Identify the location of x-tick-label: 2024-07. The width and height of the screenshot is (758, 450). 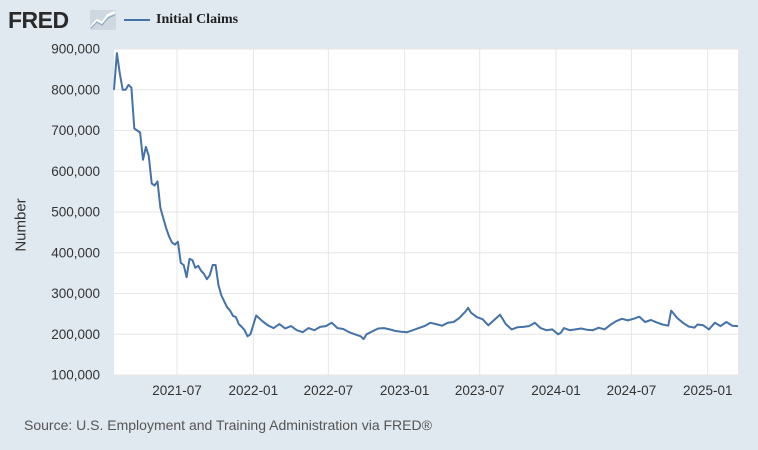
(632, 390).